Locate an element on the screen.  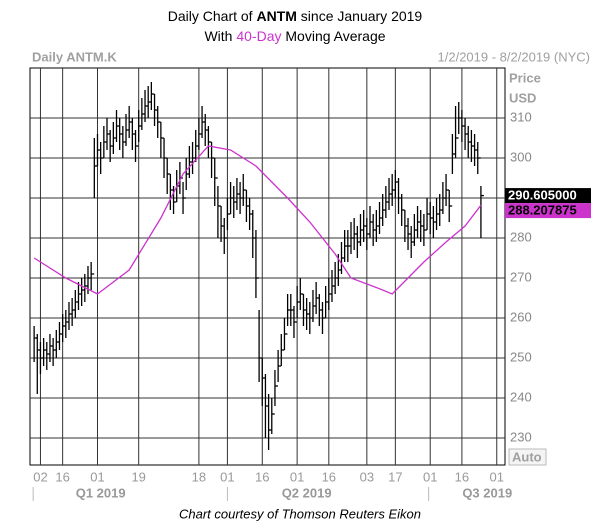
title-ticker: ANTM is located at coordinates (276, 16).